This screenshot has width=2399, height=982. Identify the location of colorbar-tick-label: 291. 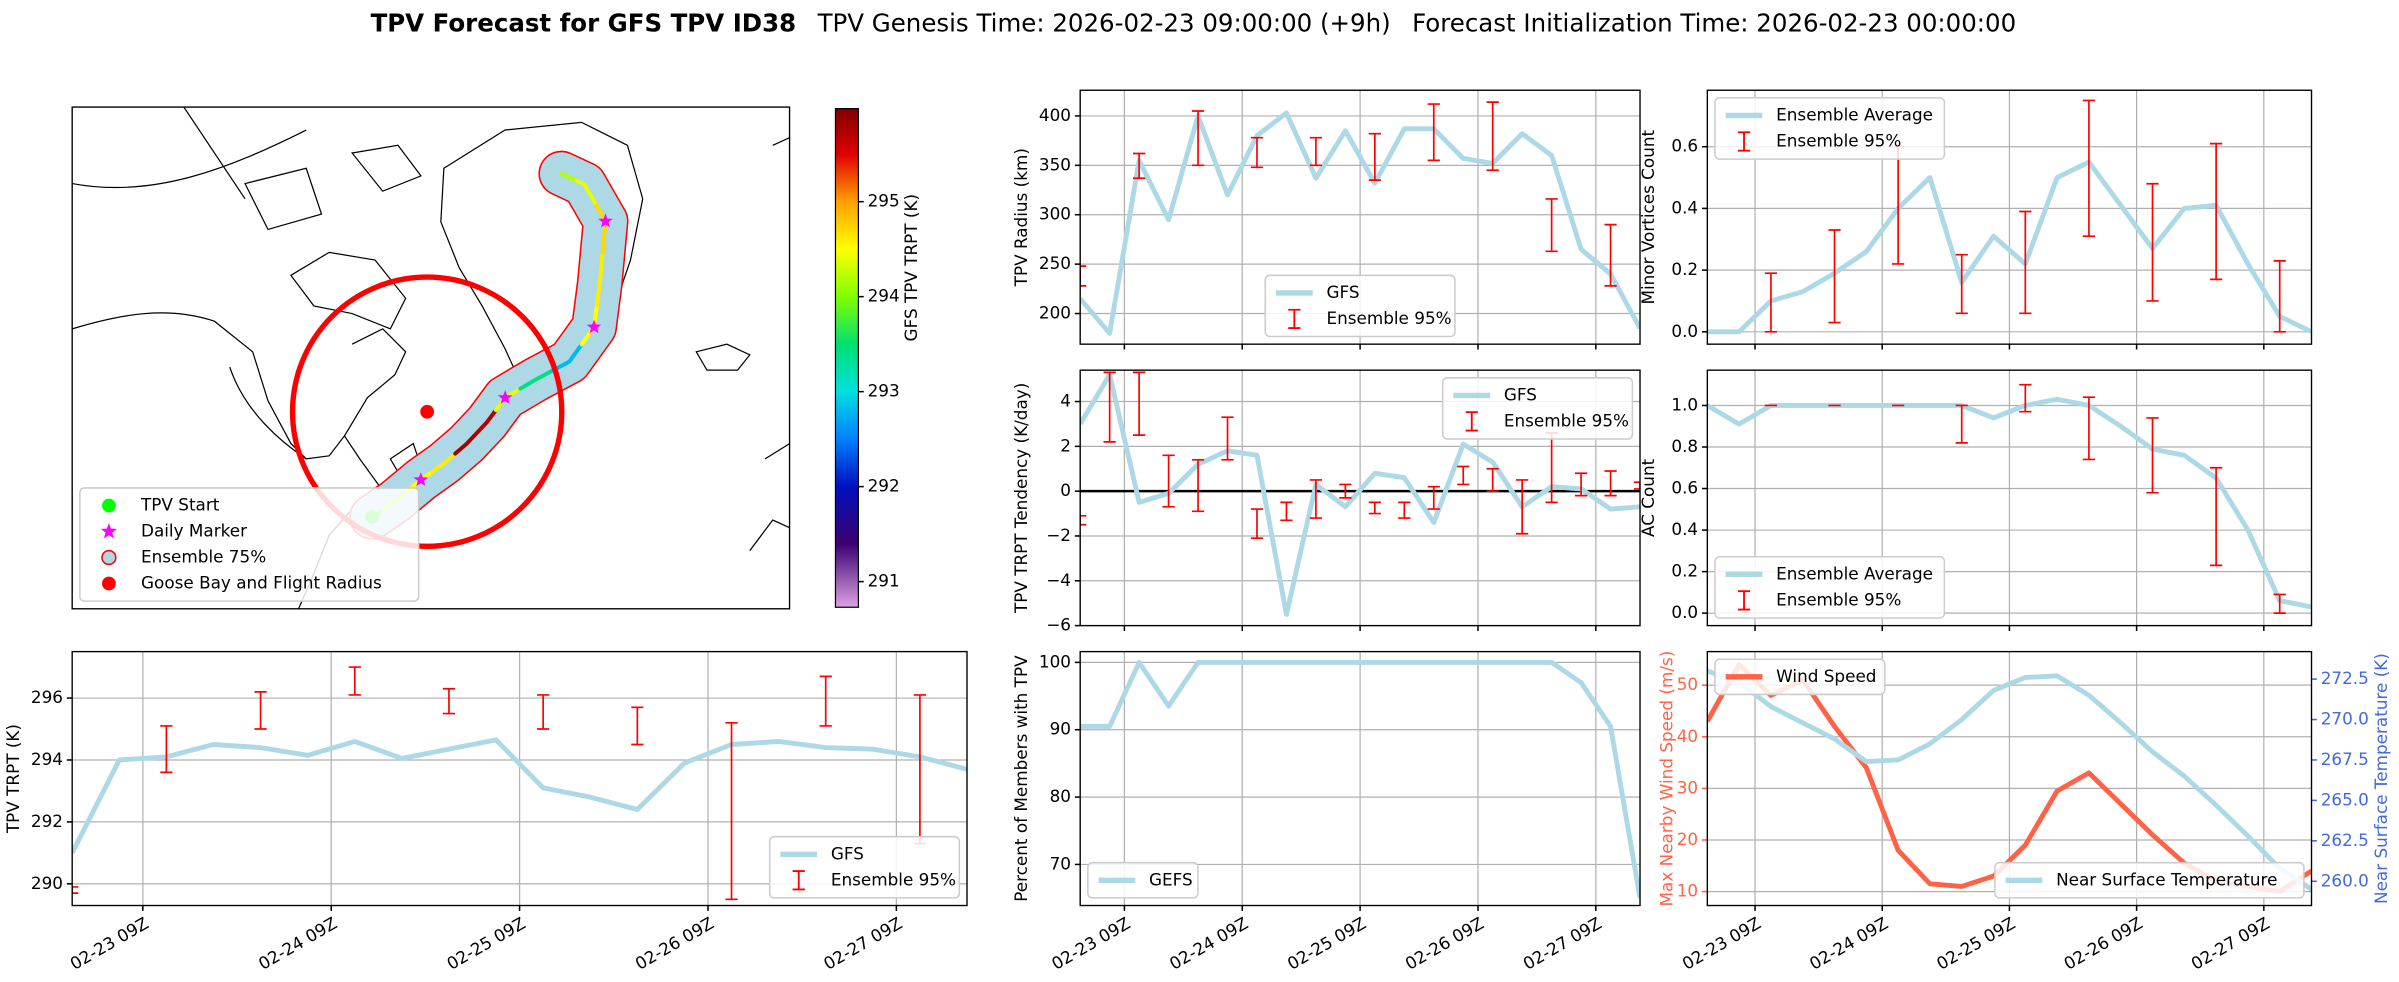
(884, 581).